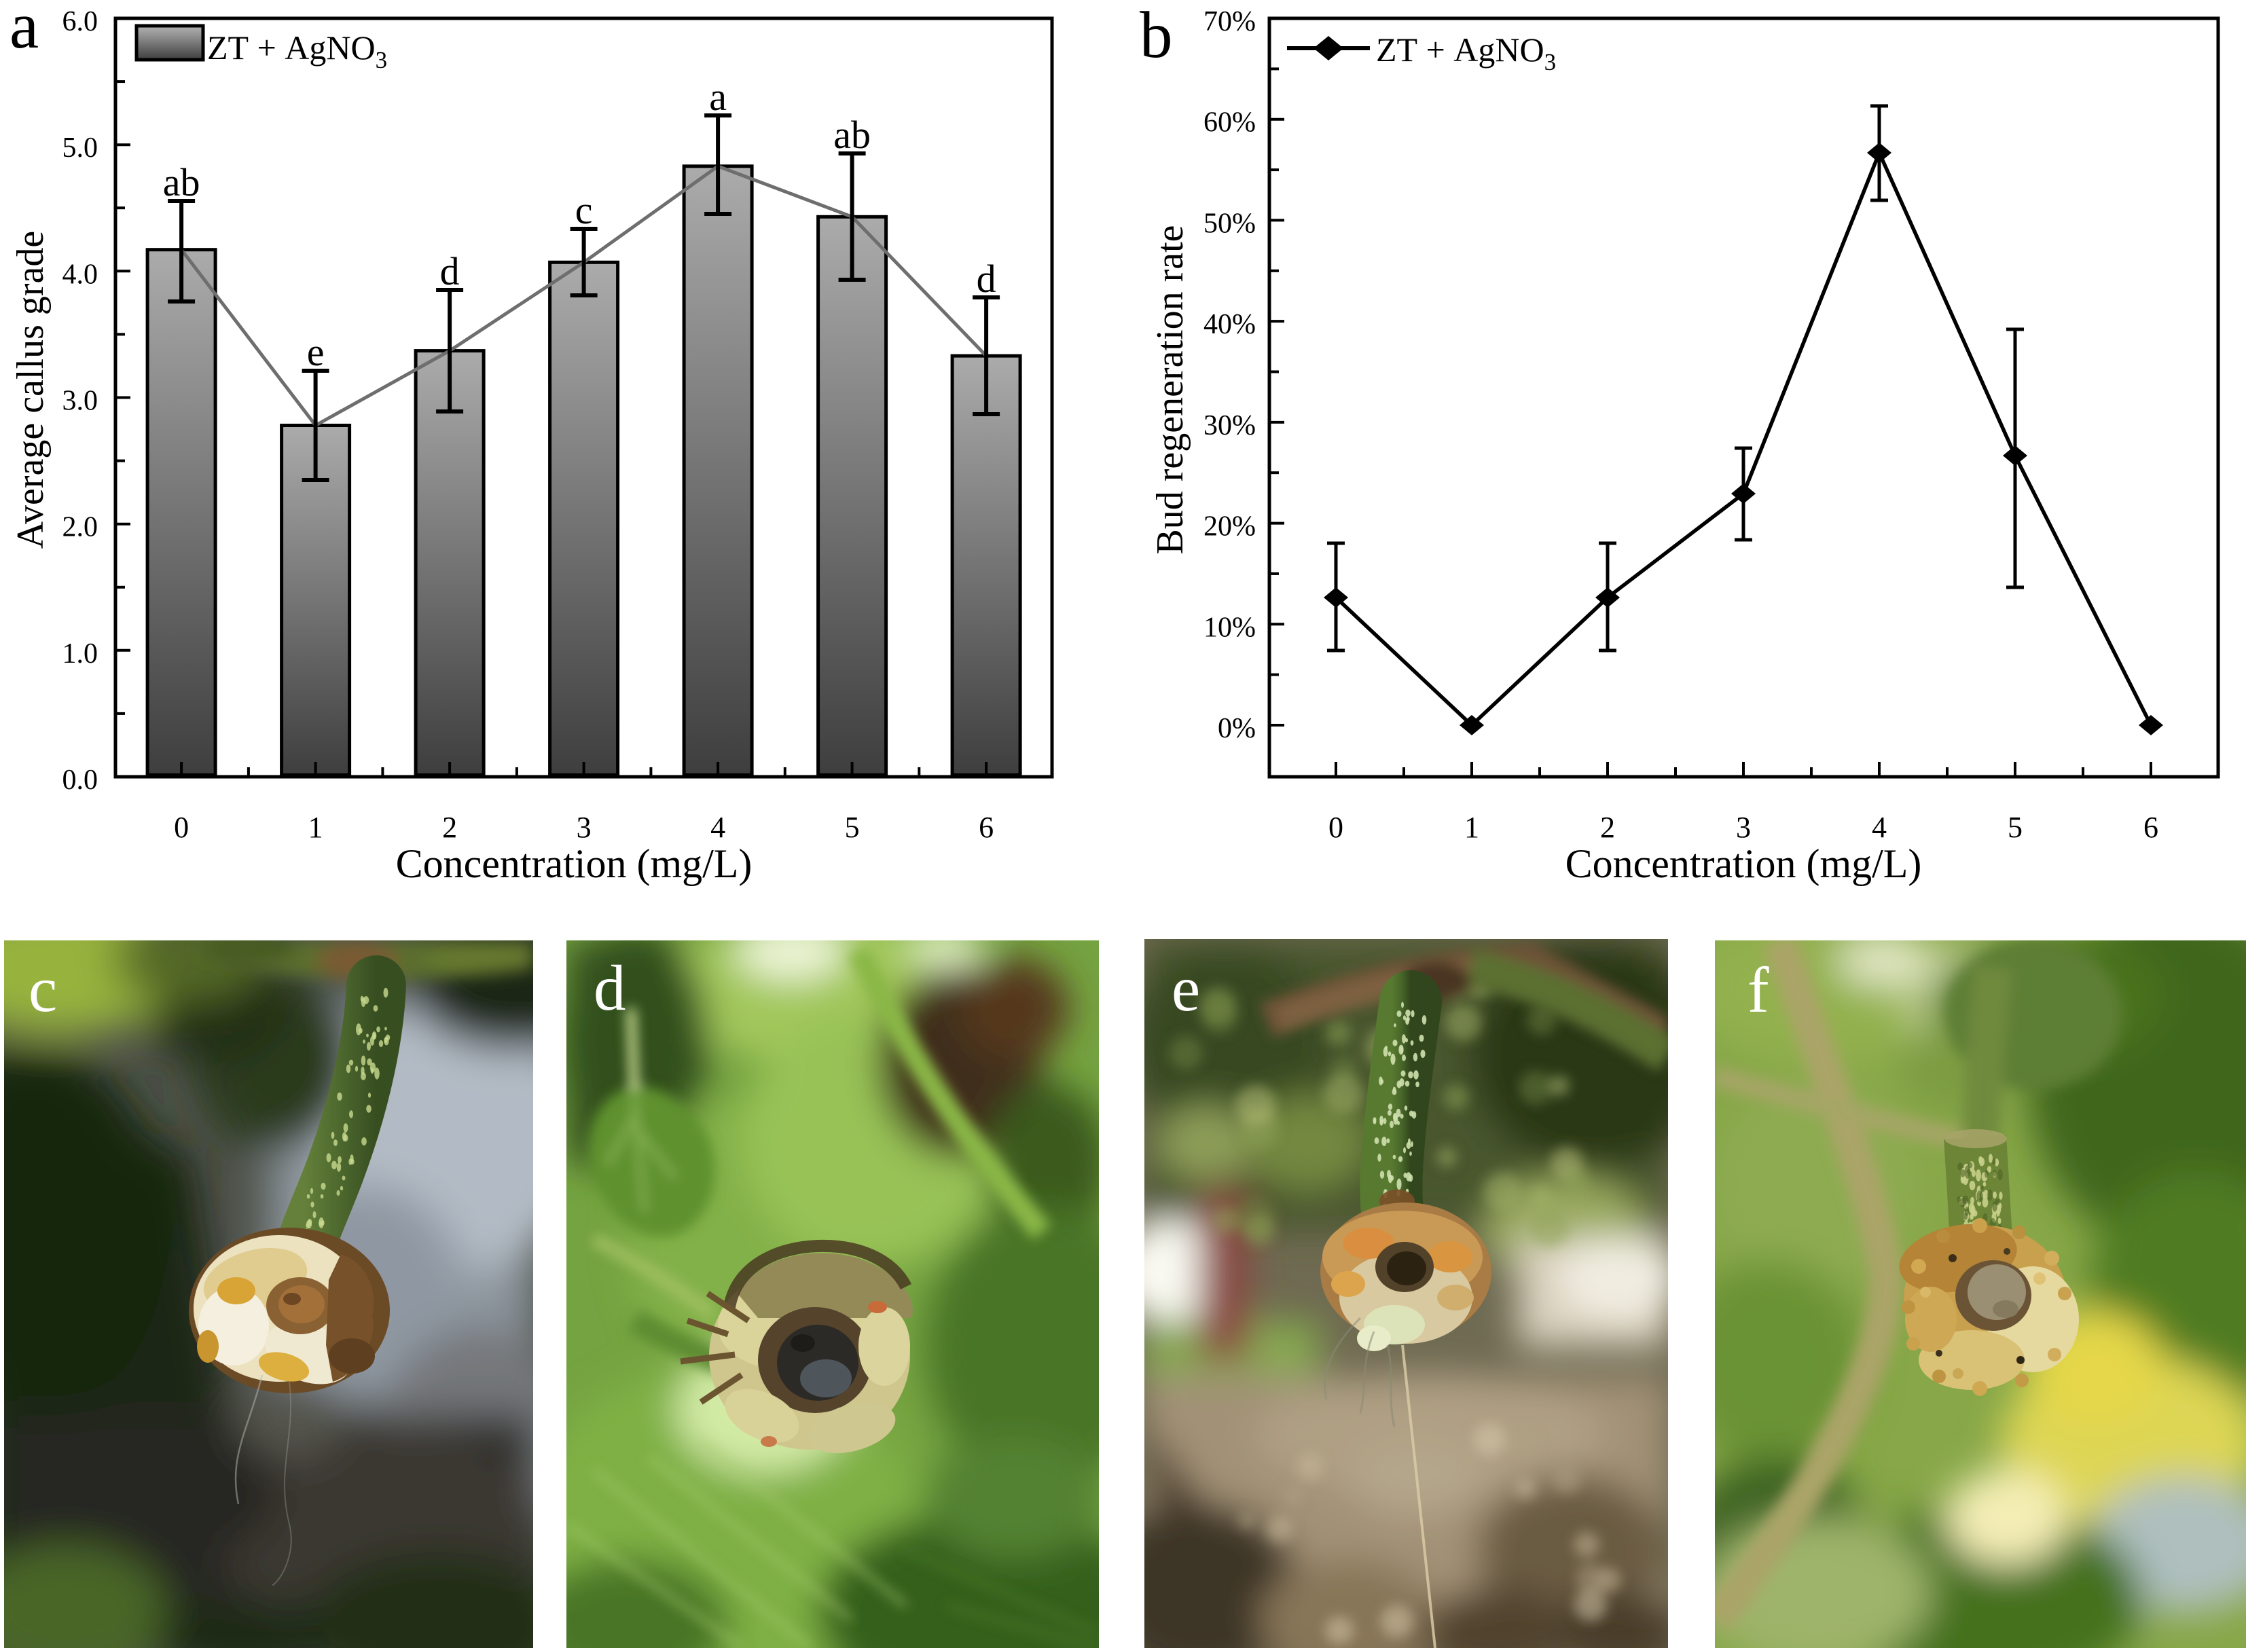  I want to click on svg-text: 4.0, so click(80, 275).